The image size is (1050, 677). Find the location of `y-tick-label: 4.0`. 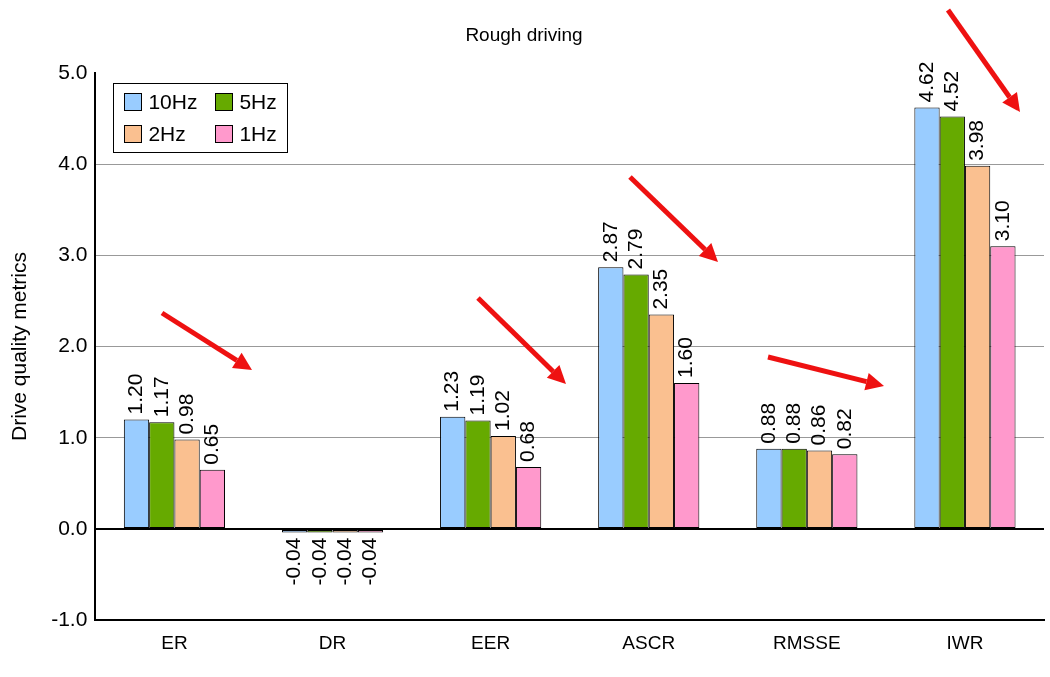

y-tick-label: 4.0 is located at coordinates (73, 162).